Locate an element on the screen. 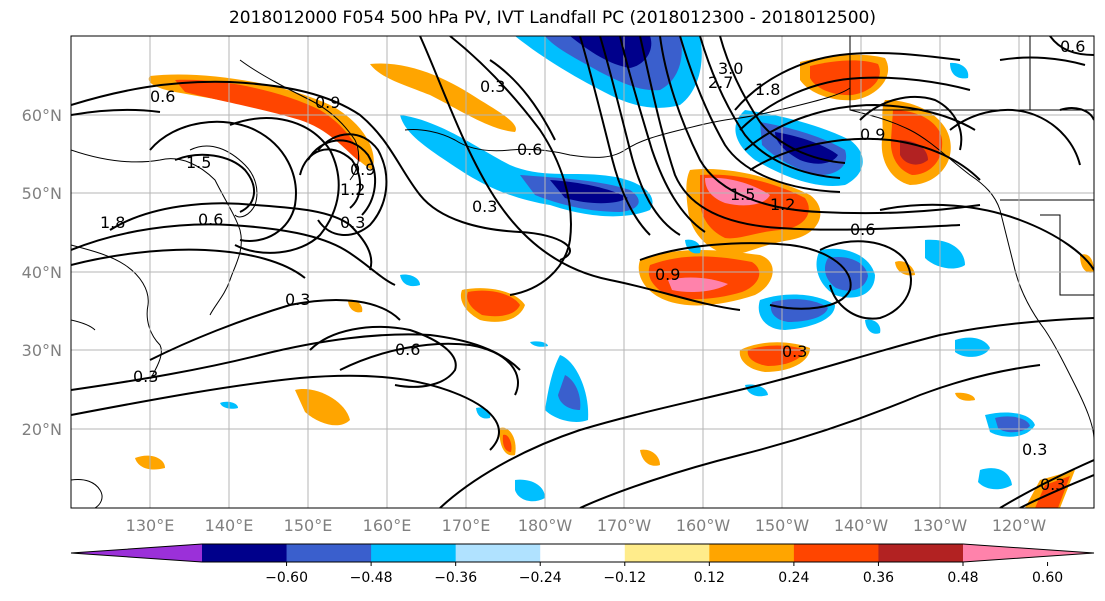  lat-label: 30°N is located at coordinates (42, 350).